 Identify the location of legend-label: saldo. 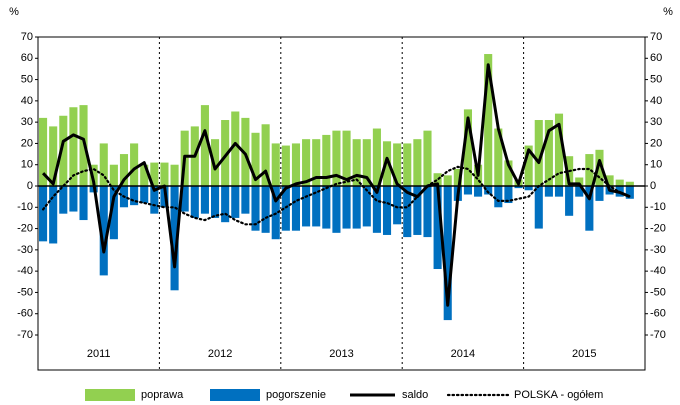
(415, 395).